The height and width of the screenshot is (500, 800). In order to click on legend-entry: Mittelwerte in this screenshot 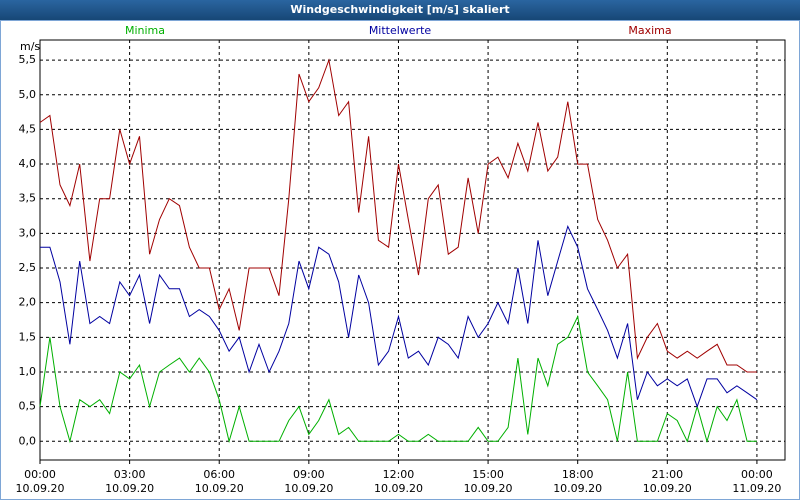, I will do `click(400, 30)`.